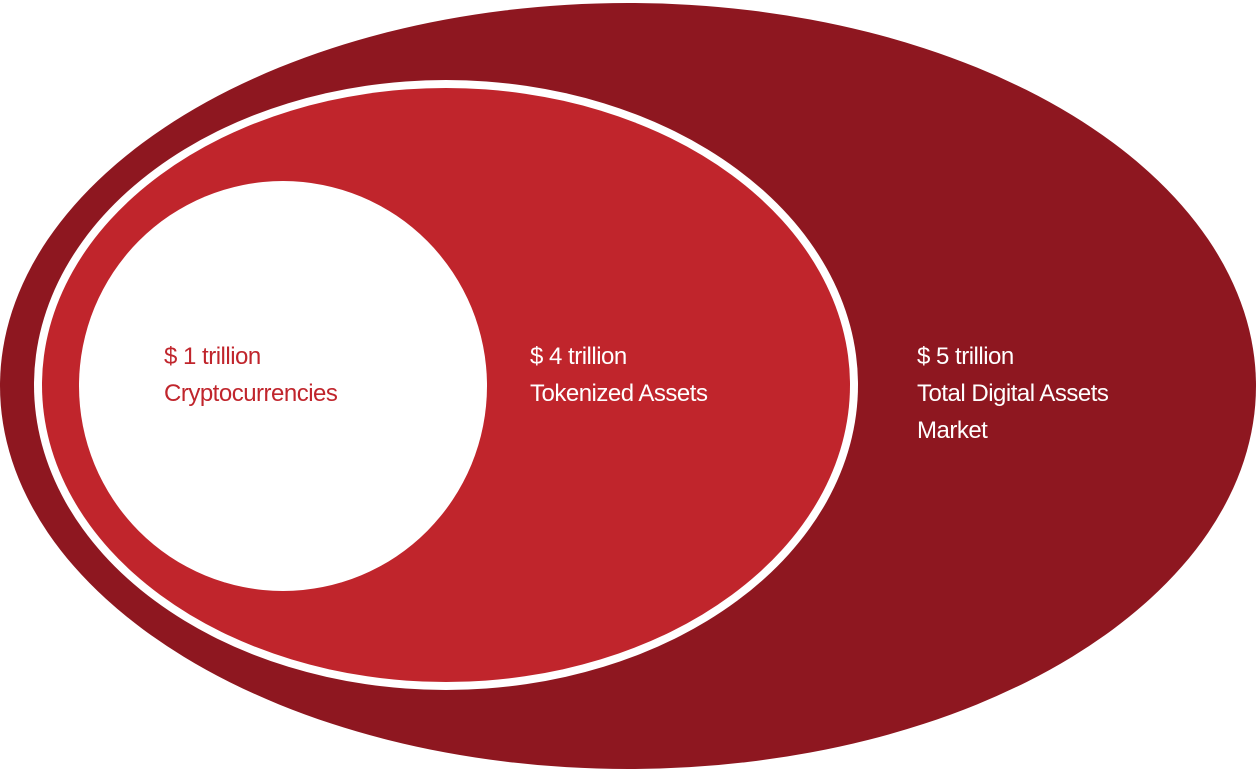  Describe the element at coordinates (952, 430) in the screenshot. I see `total-digital-assets-category-label-line2: Market` at that location.